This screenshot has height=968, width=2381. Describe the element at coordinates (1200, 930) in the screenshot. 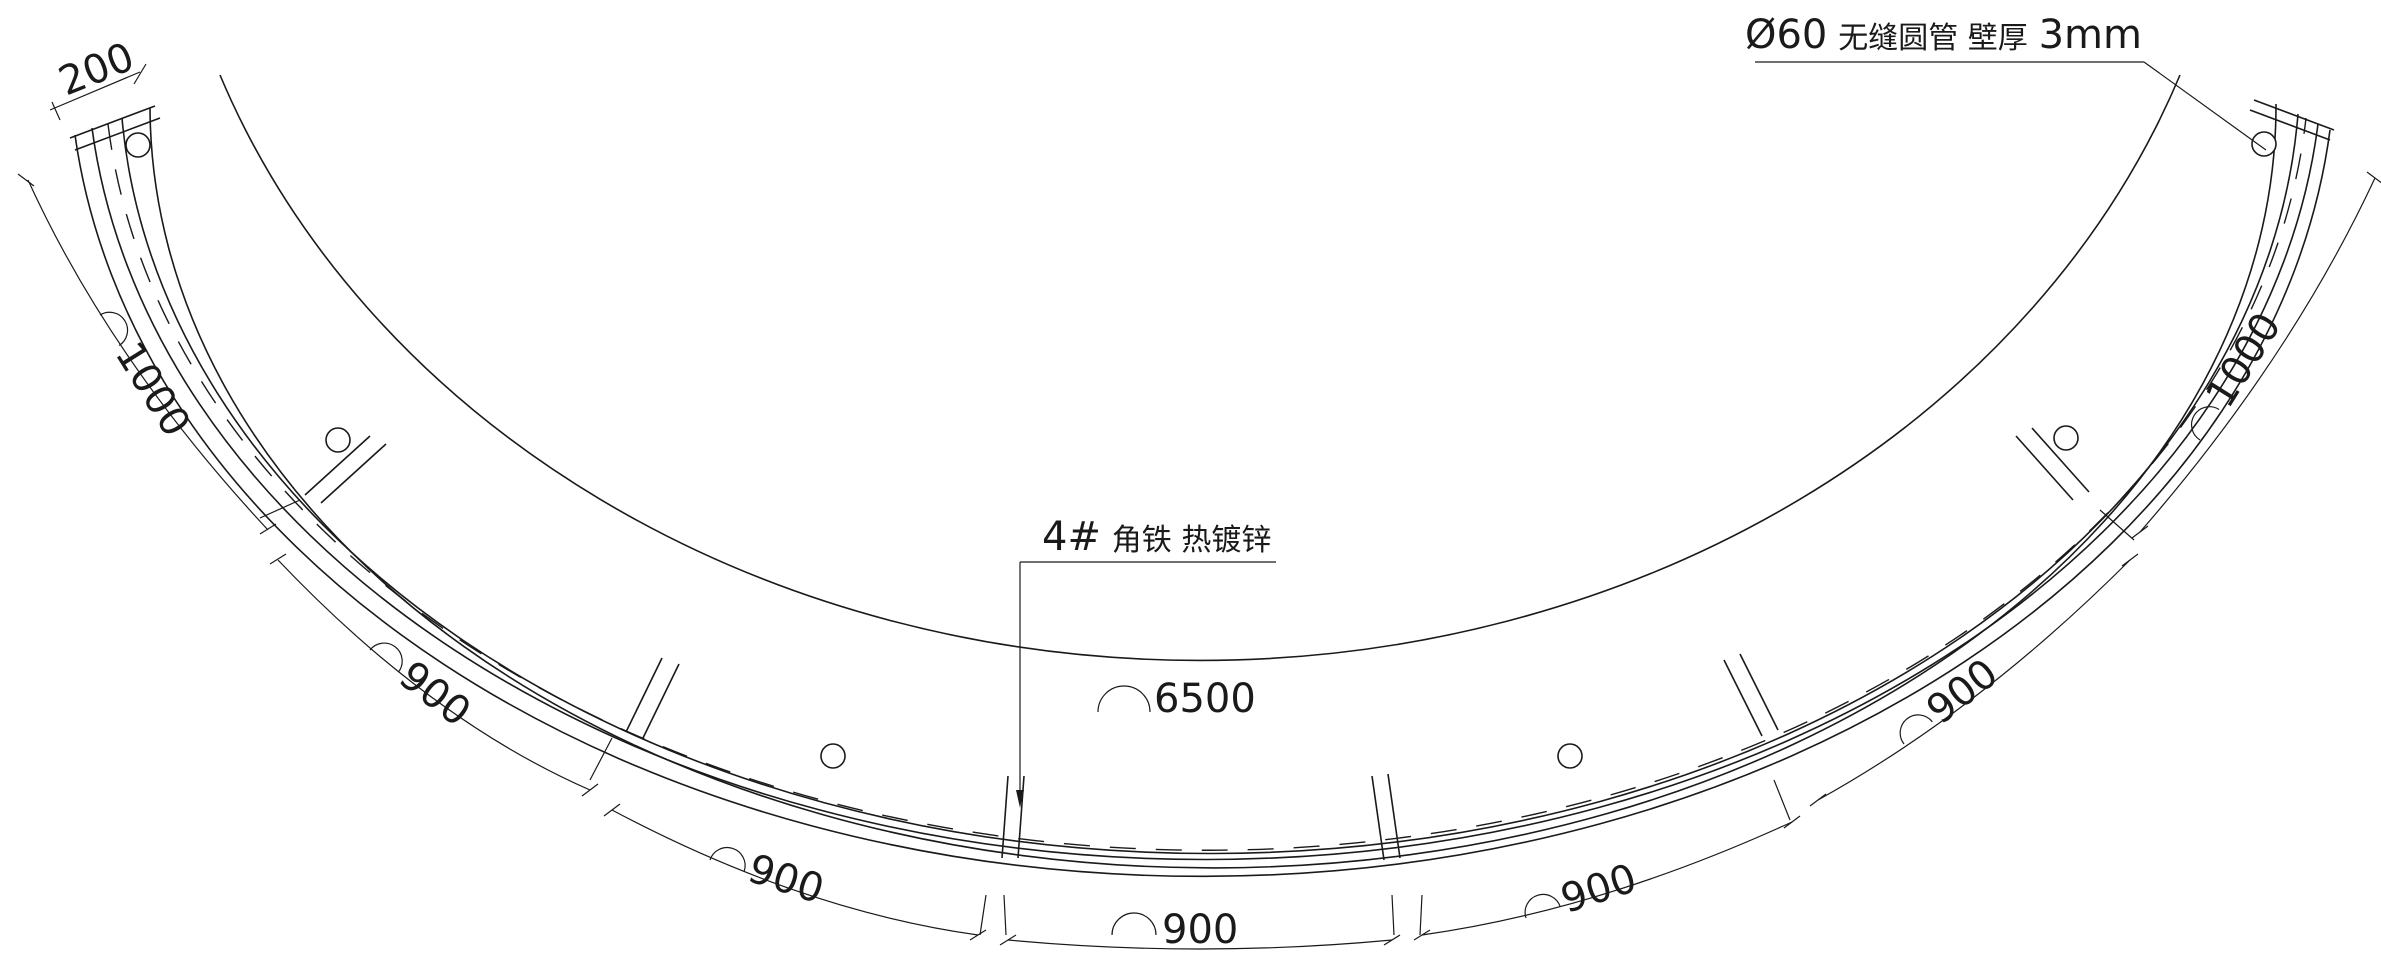

I see `arc-dim-4: 900` at that location.